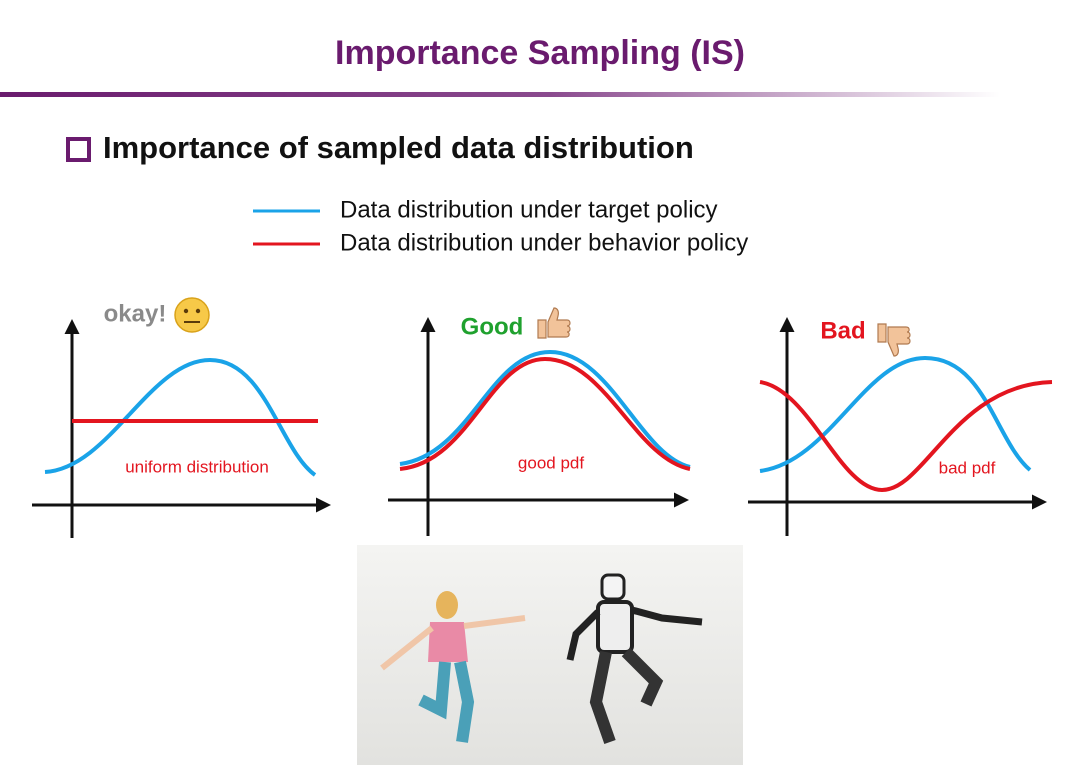  Describe the element at coordinates (540, 53) in the screenshot. I see `title: Importance Sampling (IS)` at that location.